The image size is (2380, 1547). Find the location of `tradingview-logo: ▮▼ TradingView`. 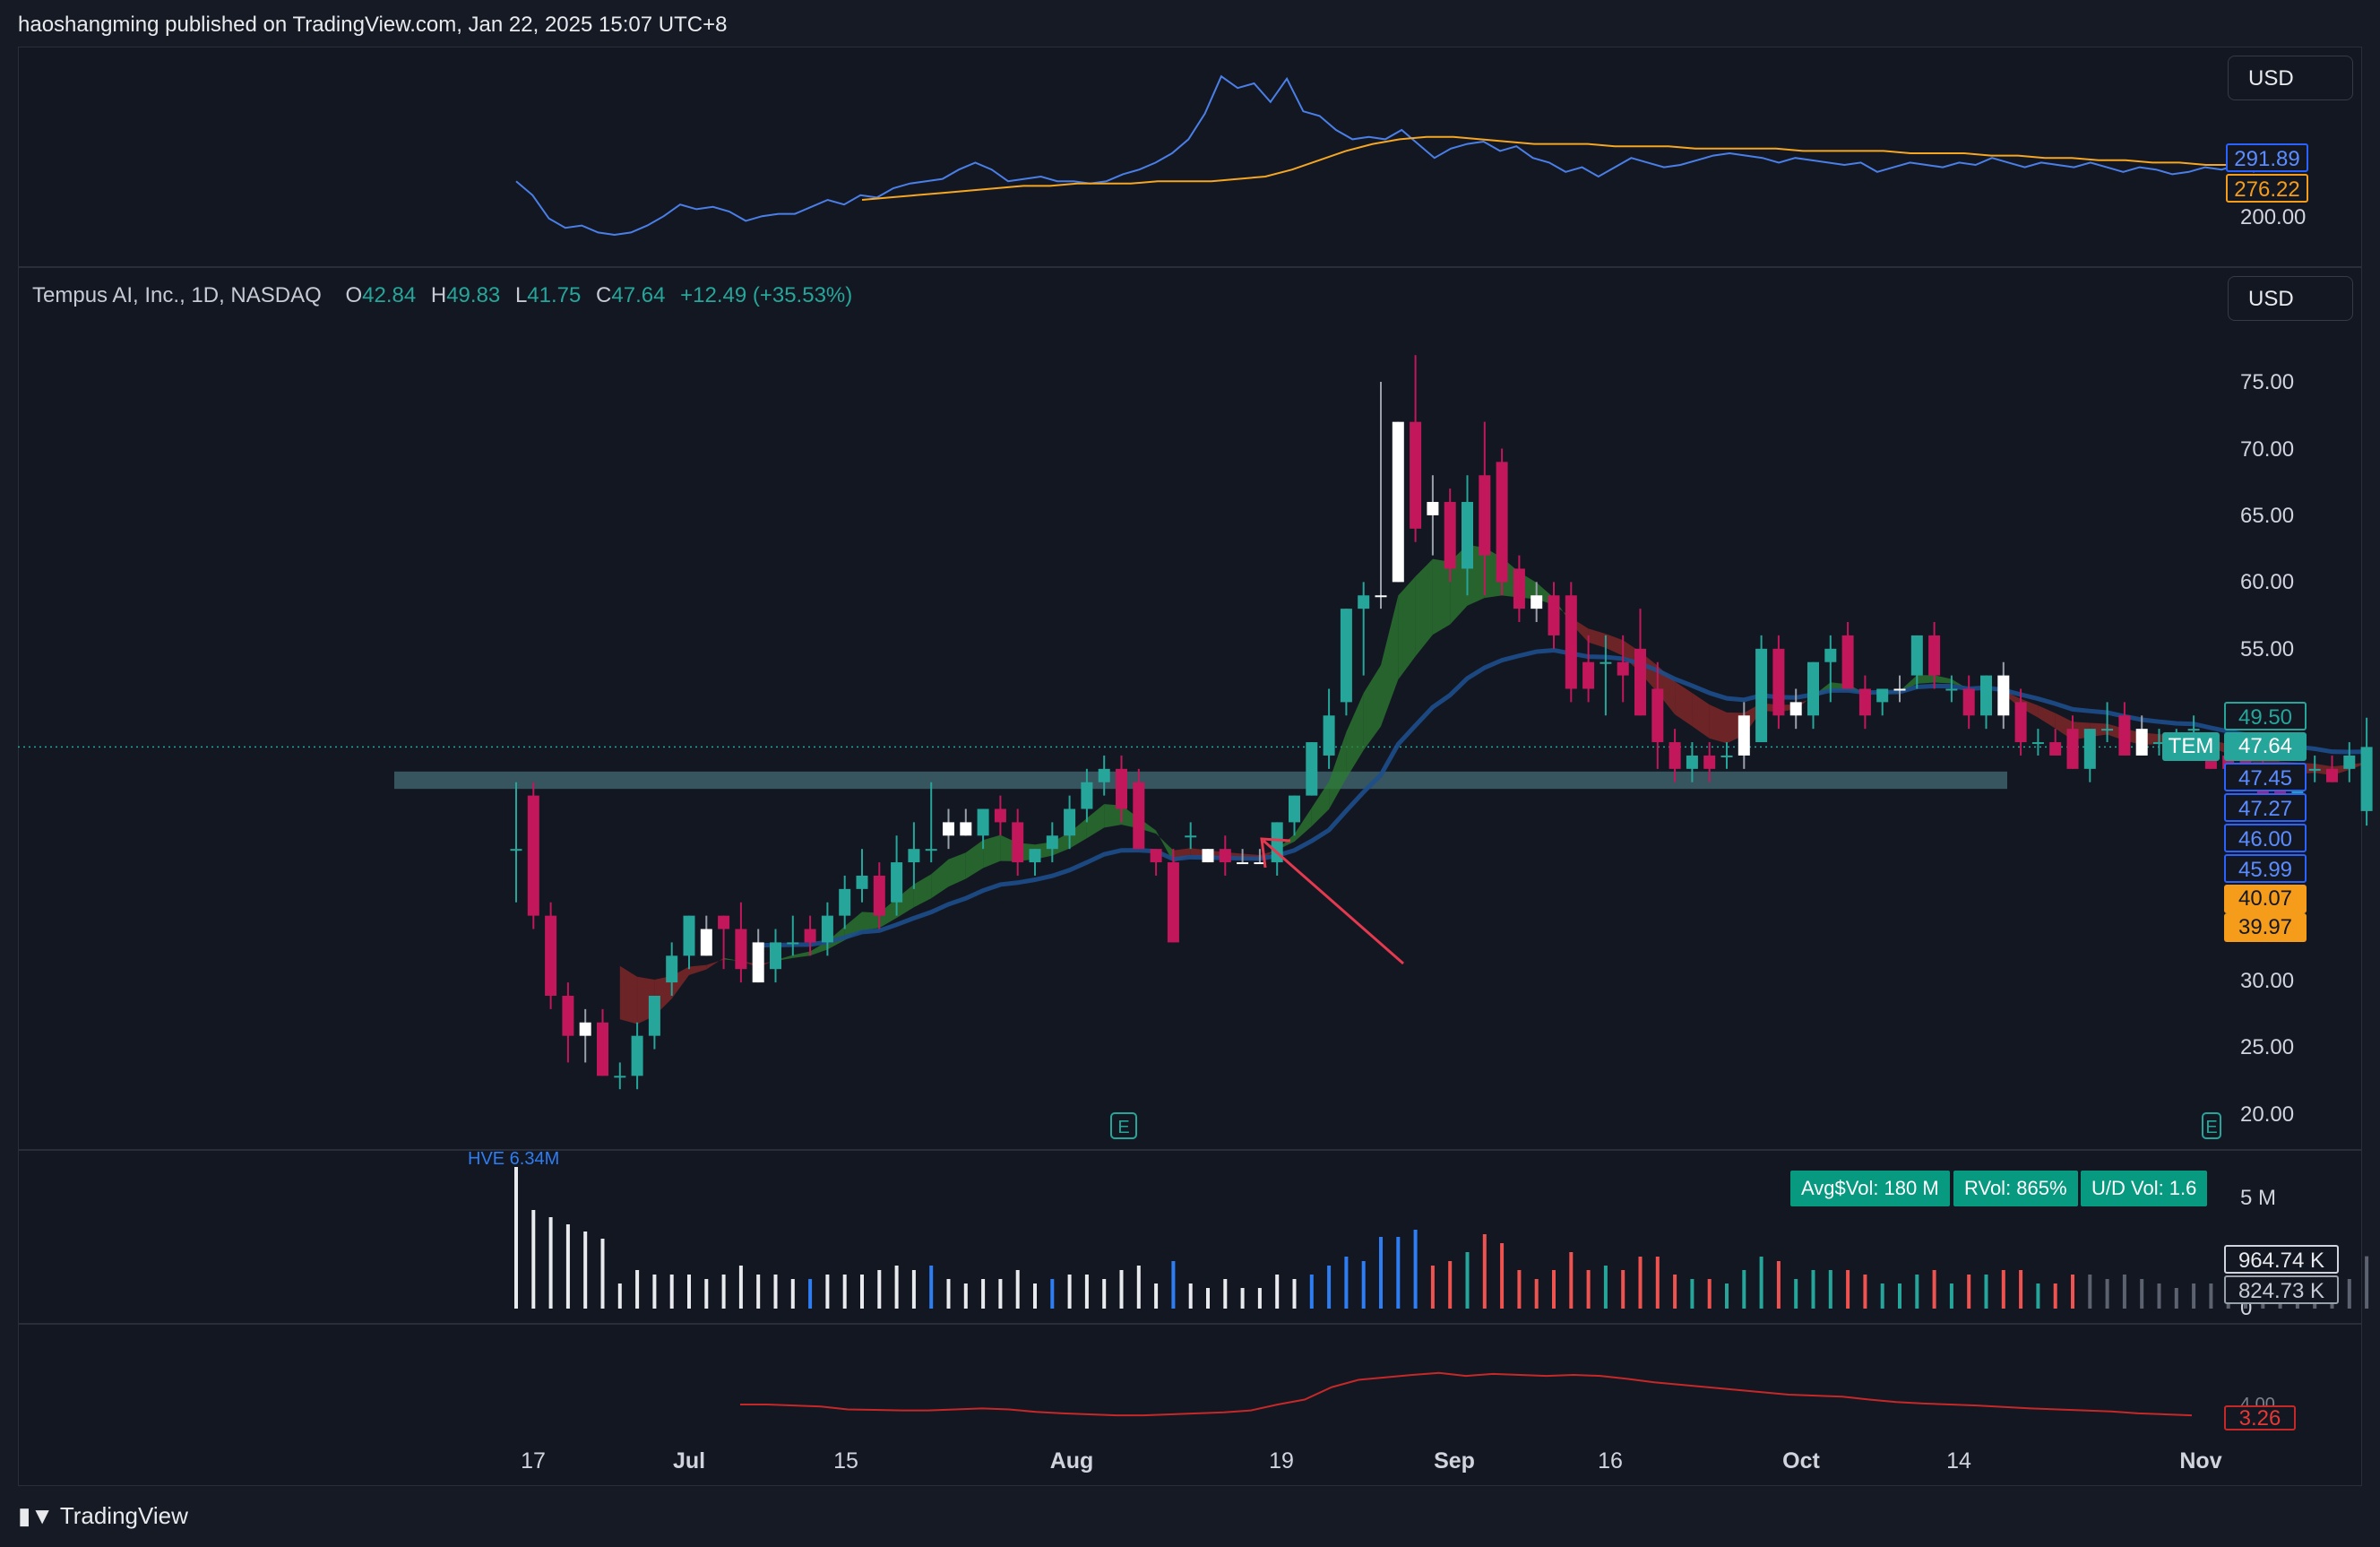

tradingview-logo: ▮▼ TradingView is located at coordinates (103, 1516).